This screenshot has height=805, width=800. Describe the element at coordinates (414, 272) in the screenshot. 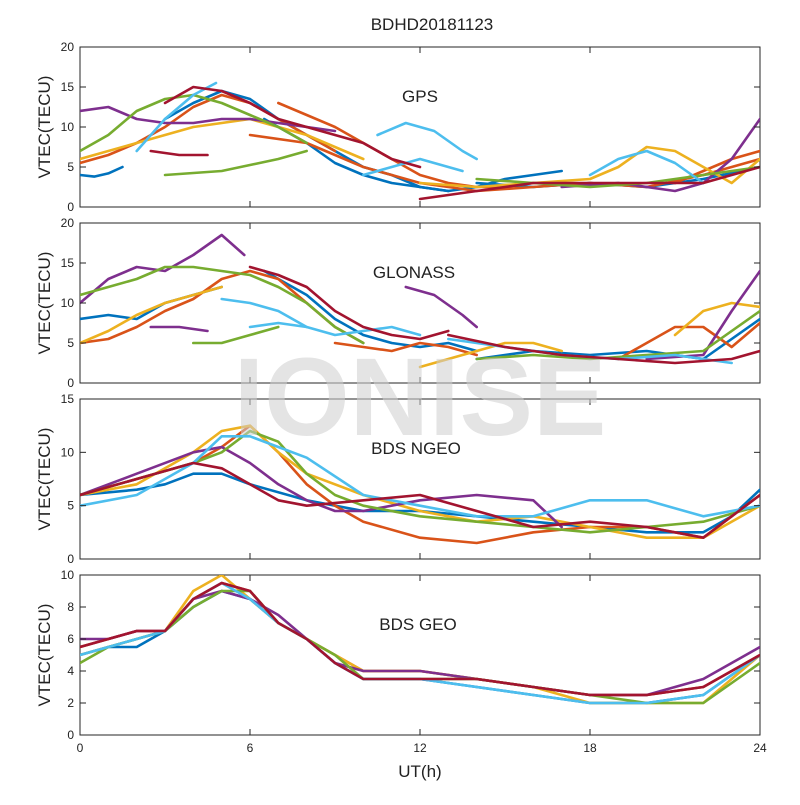

I see `panel-label: GLONASS` at that location.